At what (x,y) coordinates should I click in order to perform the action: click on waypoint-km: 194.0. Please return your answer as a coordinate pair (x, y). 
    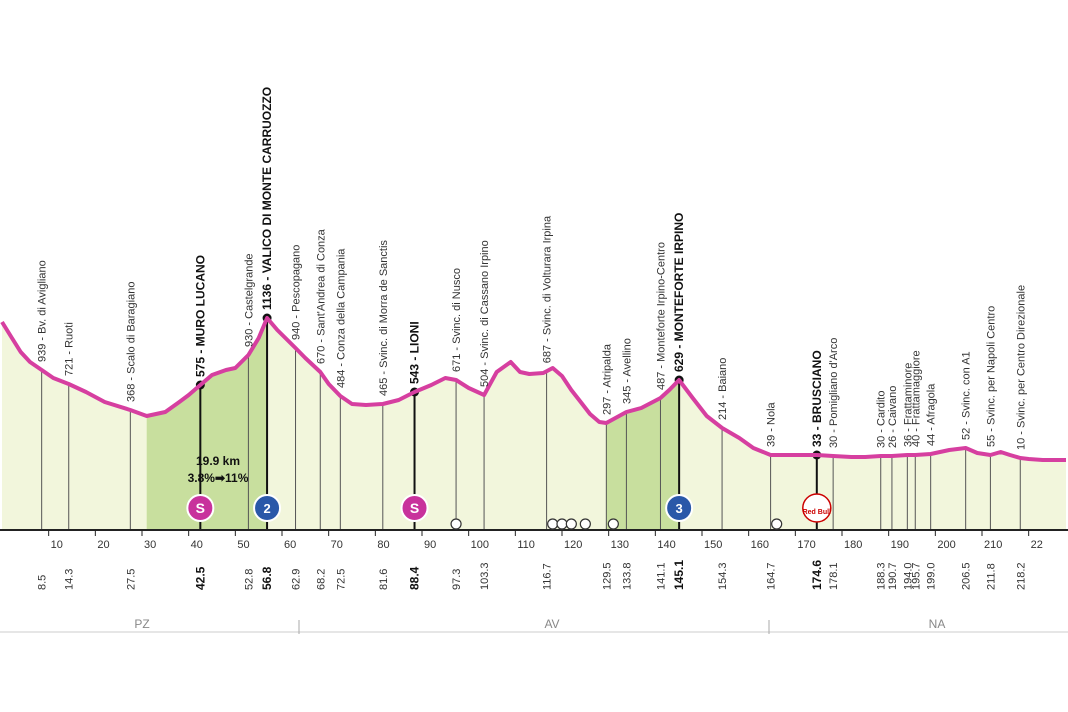
    Looking at the image, I should click on (908, 576).